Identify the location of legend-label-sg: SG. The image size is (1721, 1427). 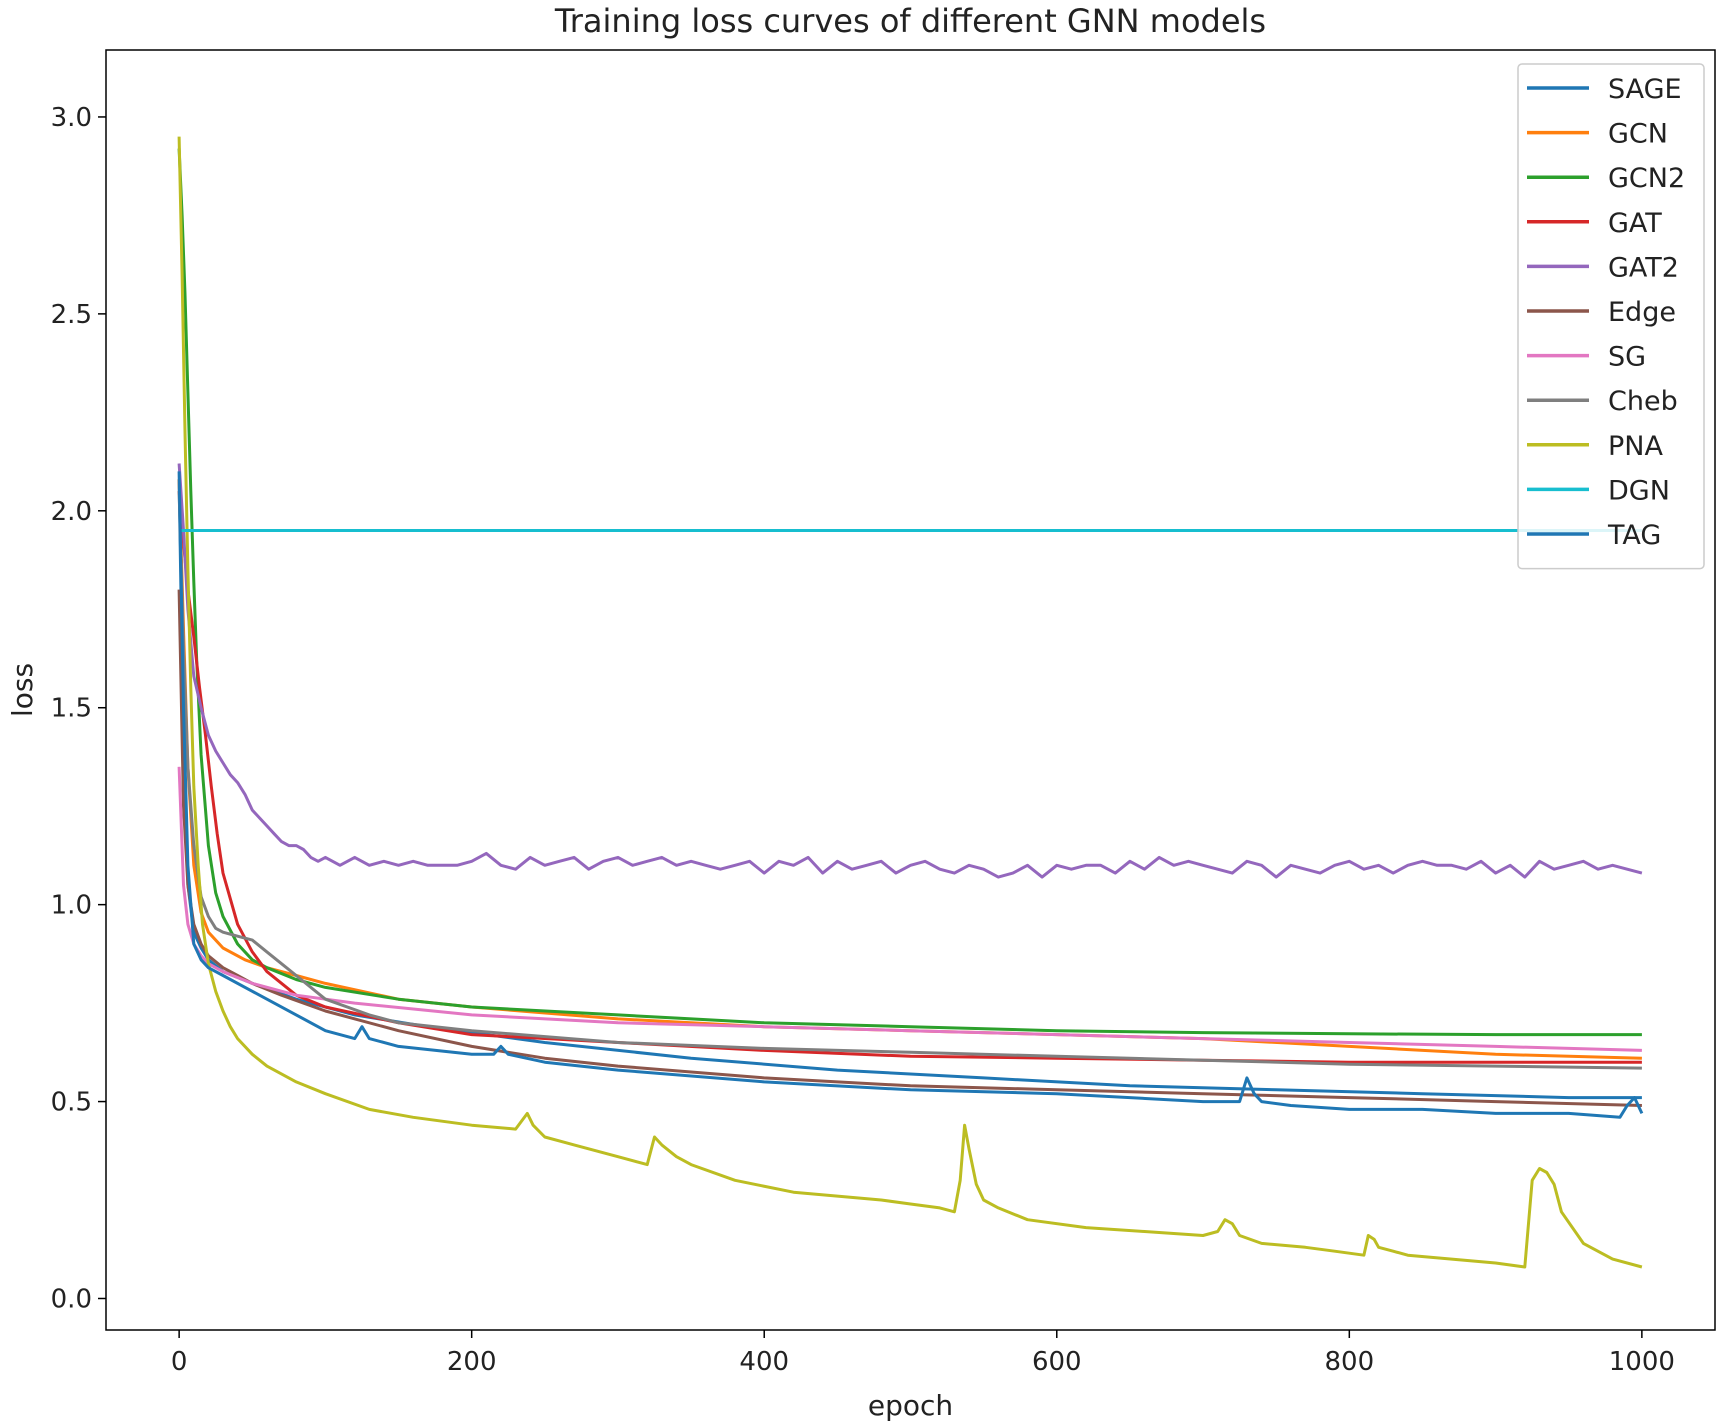
(1627, 357).